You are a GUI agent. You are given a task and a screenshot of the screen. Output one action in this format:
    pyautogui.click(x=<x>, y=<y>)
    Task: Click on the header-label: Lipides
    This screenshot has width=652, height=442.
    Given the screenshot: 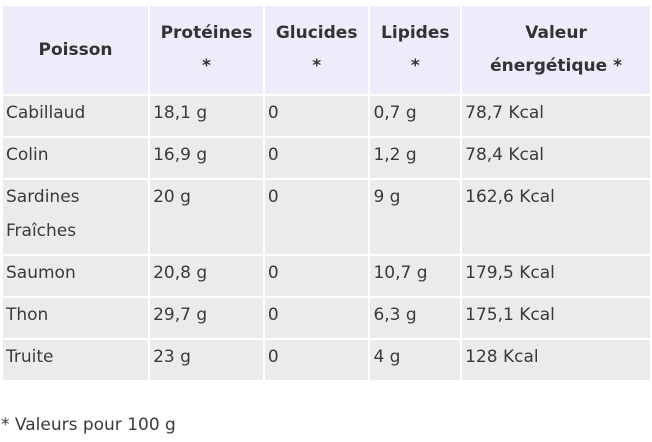 What is the action you would take?
    pyautogui.click(x=415, y=33)
    